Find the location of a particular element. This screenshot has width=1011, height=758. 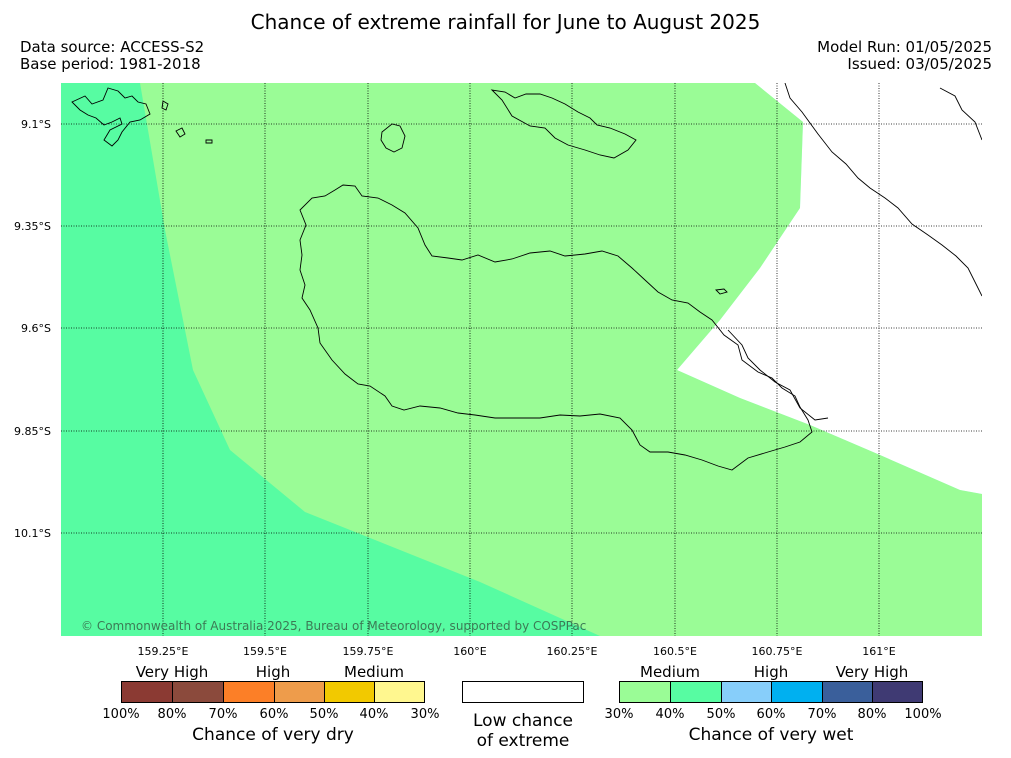

lat-label: 9.1°S is located at coordinates (36, 124).